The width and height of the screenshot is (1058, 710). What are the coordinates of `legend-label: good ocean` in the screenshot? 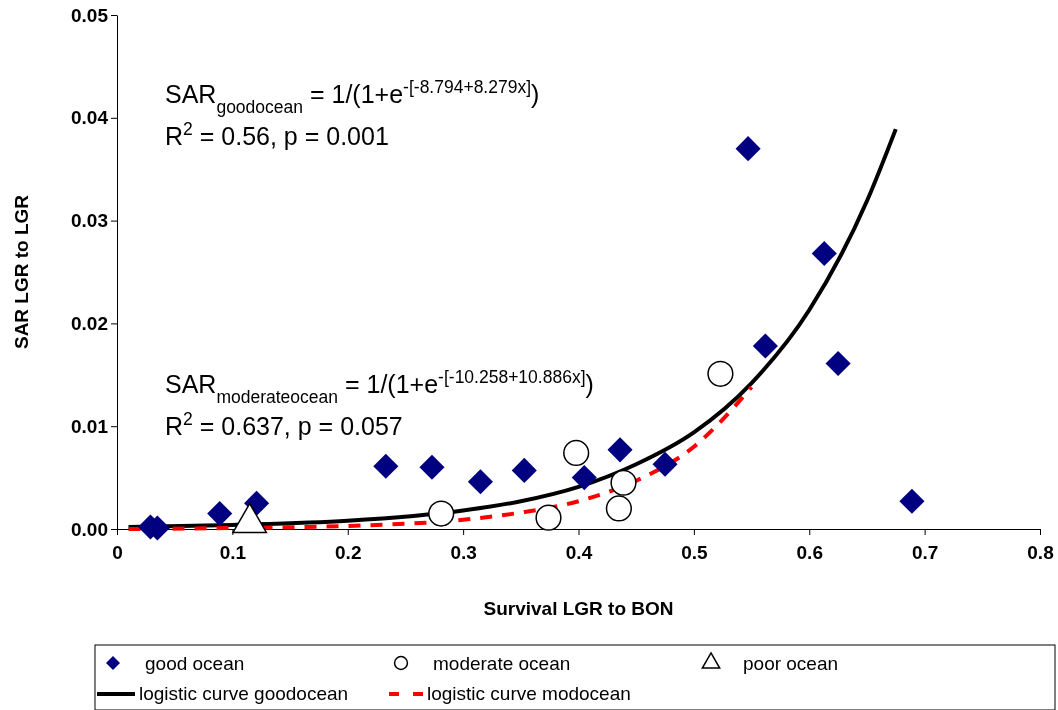 It's located at (195, 663).